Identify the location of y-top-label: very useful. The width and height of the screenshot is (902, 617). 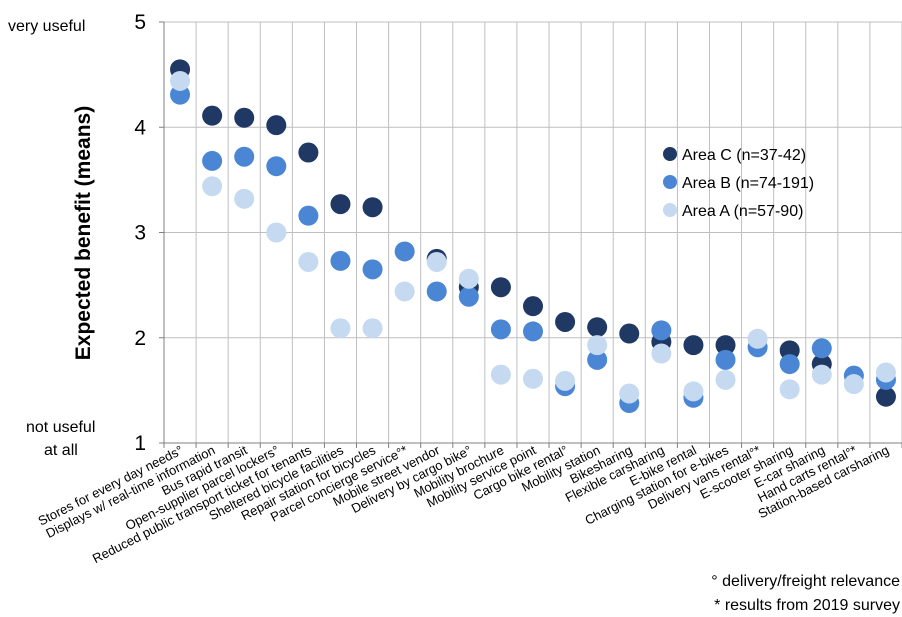
(46, 26).